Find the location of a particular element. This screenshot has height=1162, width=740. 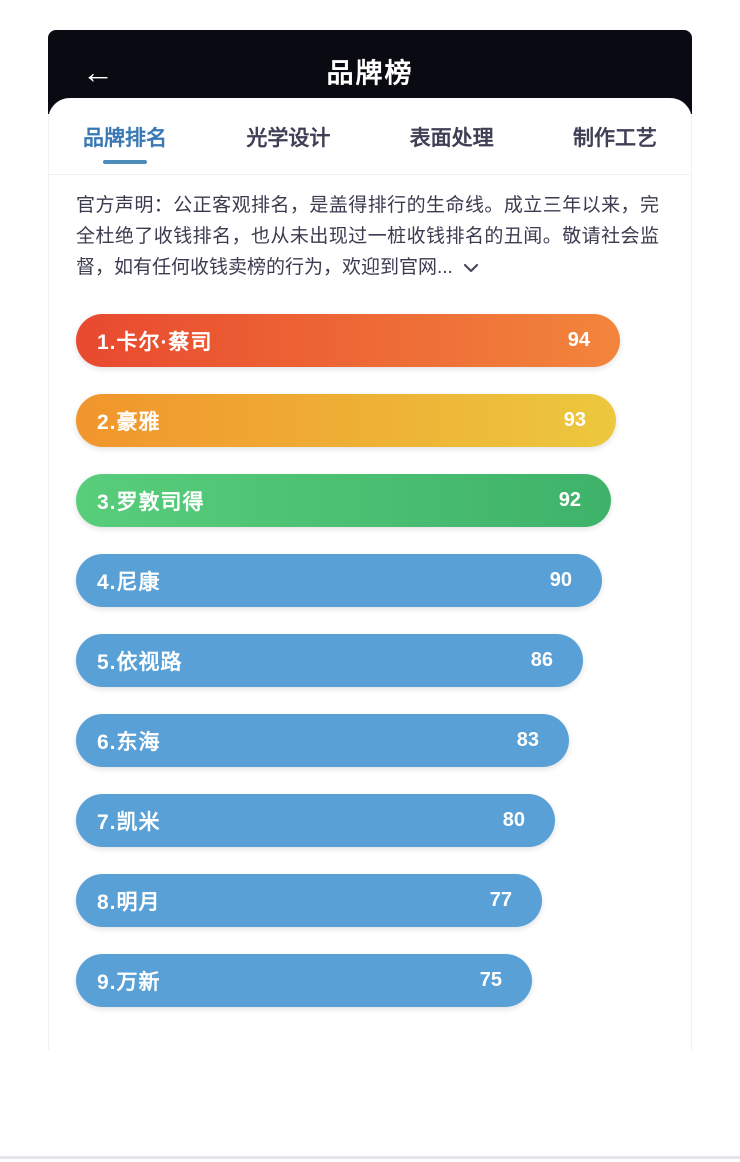

brand-score: 93 is located at coordinates (574, 420).